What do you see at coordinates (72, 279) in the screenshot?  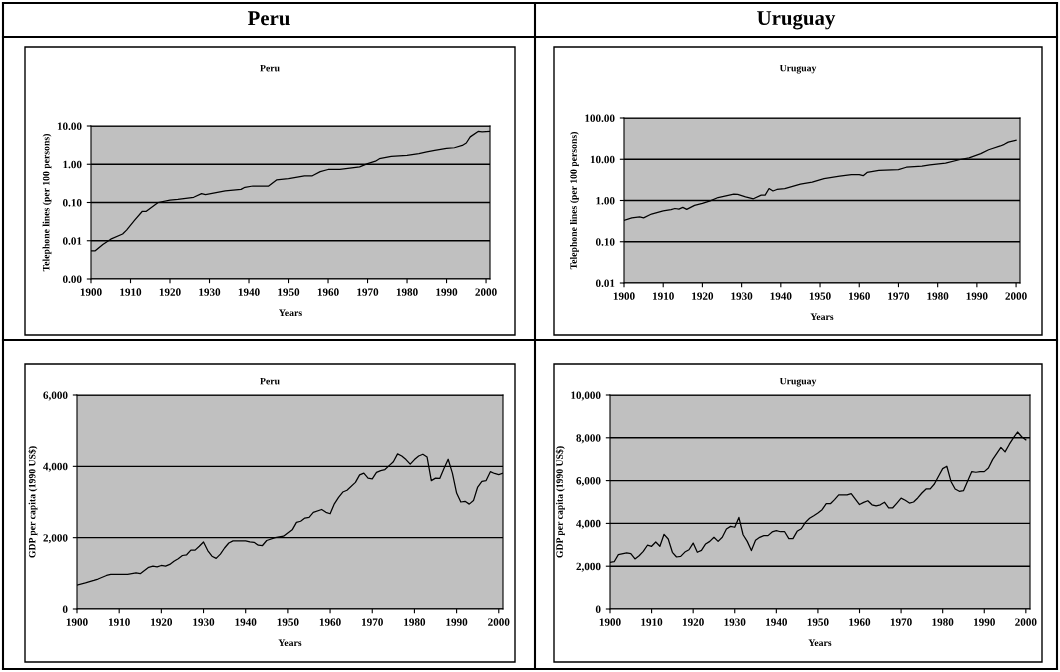 I see `y-tick-label: 0.00` at bounding box center [72, 279].